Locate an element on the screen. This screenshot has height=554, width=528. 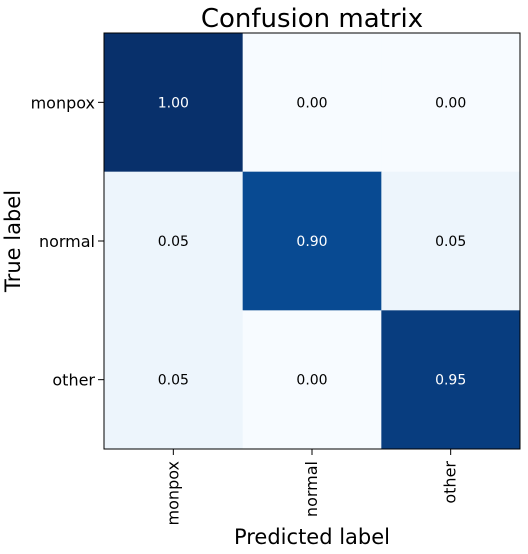
y-axis-ticks: monpox normal other is located at coordinates (67, 241).